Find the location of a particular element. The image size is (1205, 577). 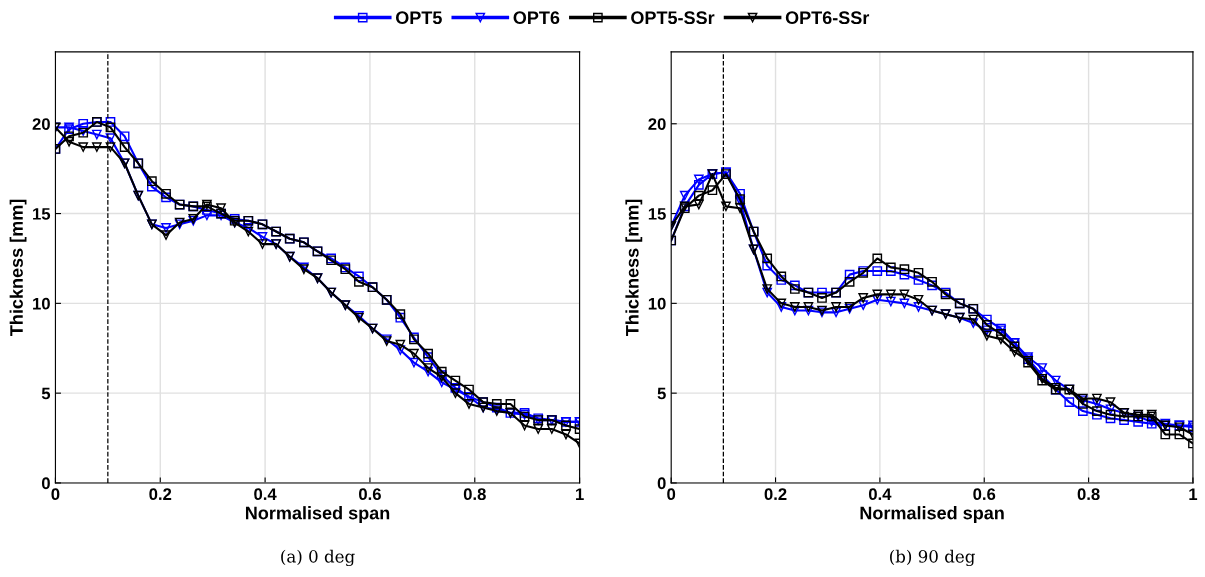

legend-label: OPT5-SSr is located at coordinates (673, 18).